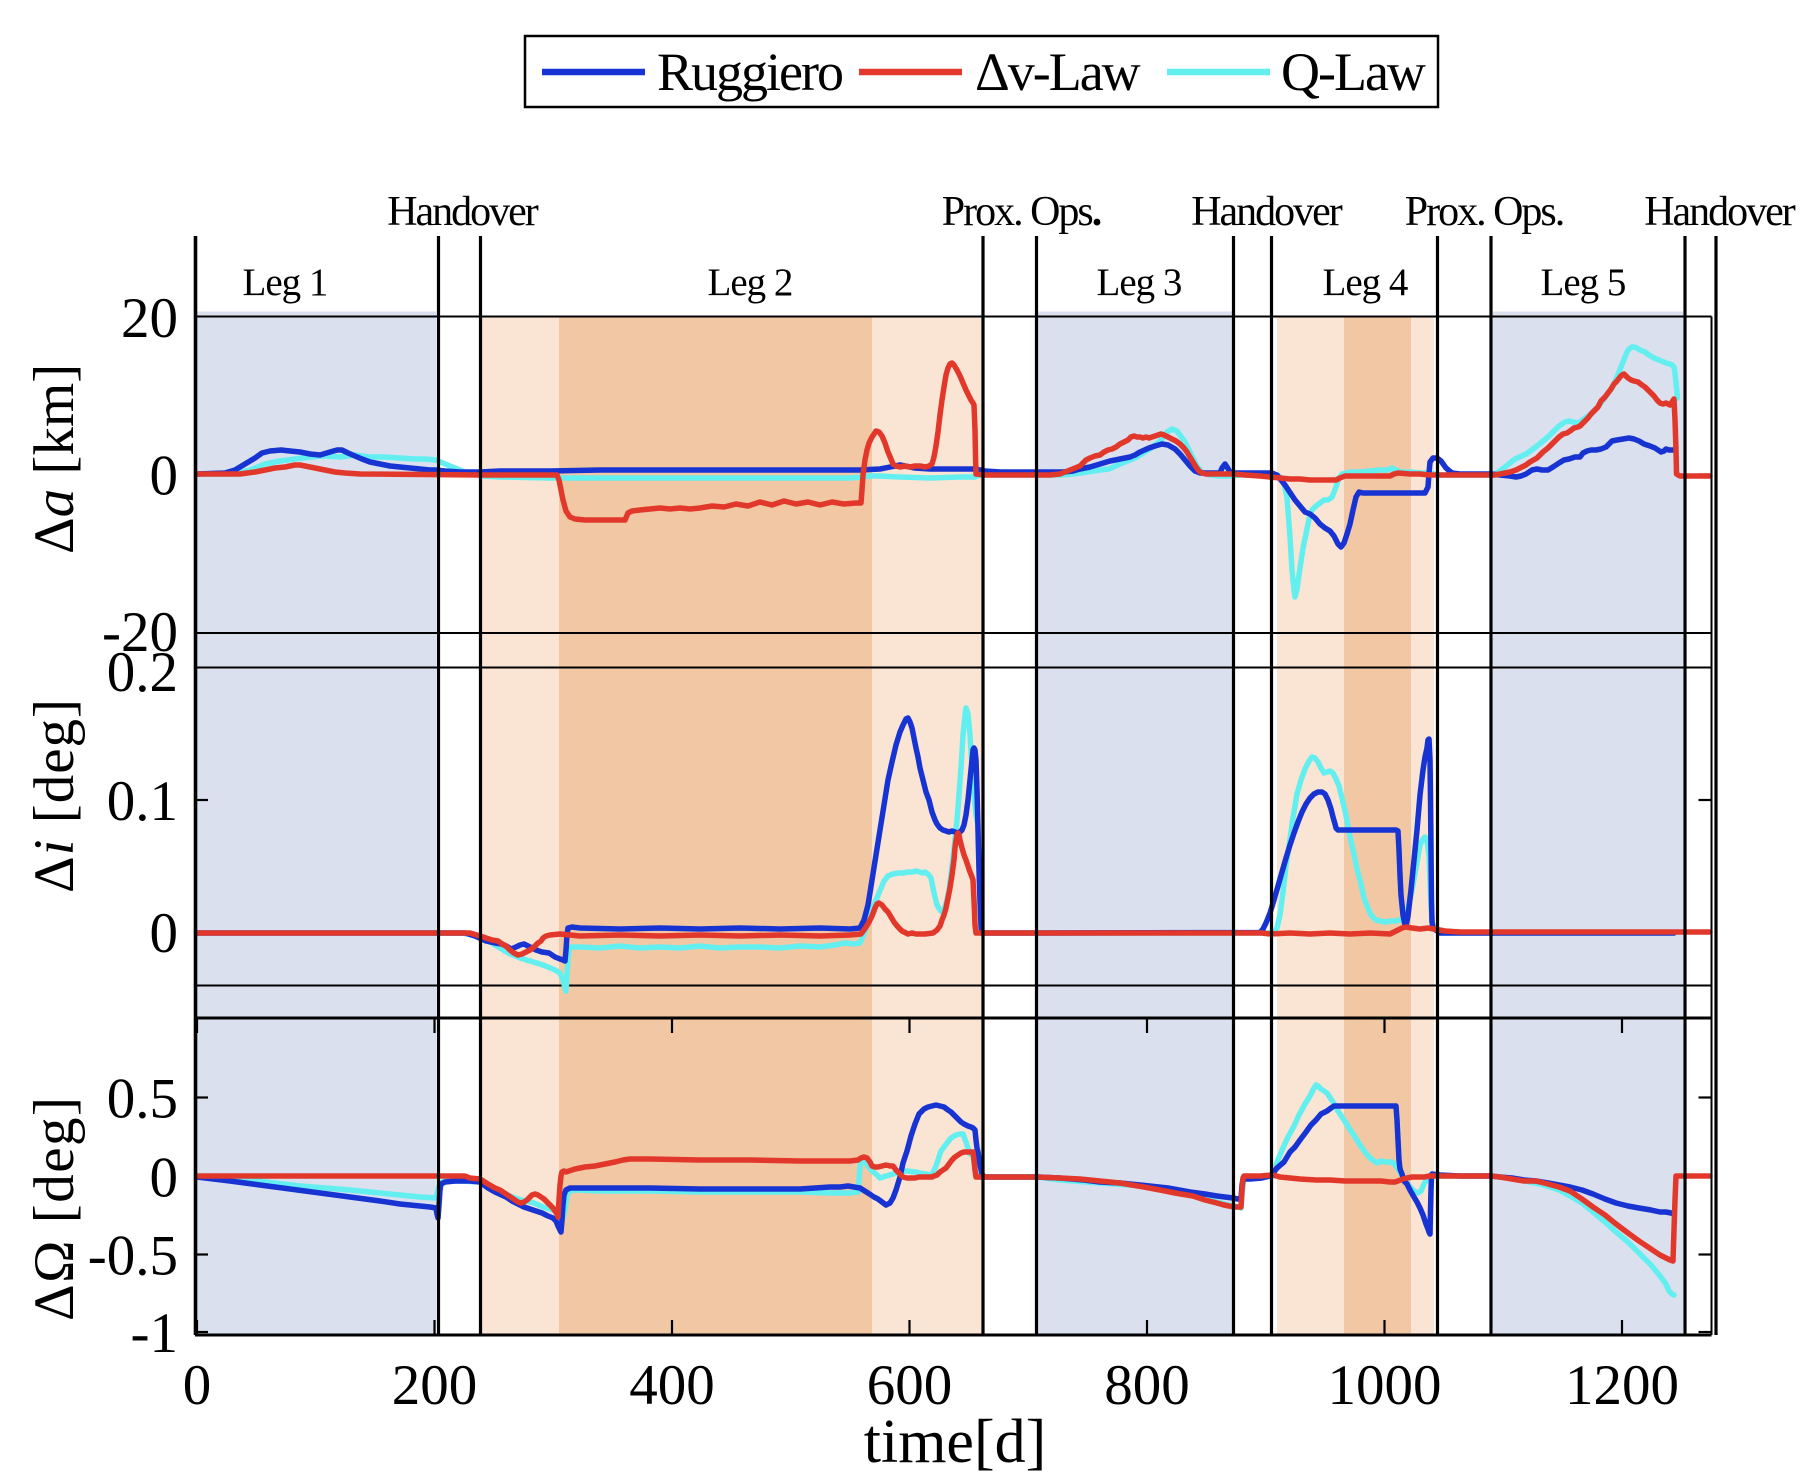  Describe the element at coordinates (142, 801) in the screenshot. I see `svg-text: 0.1` at that location.